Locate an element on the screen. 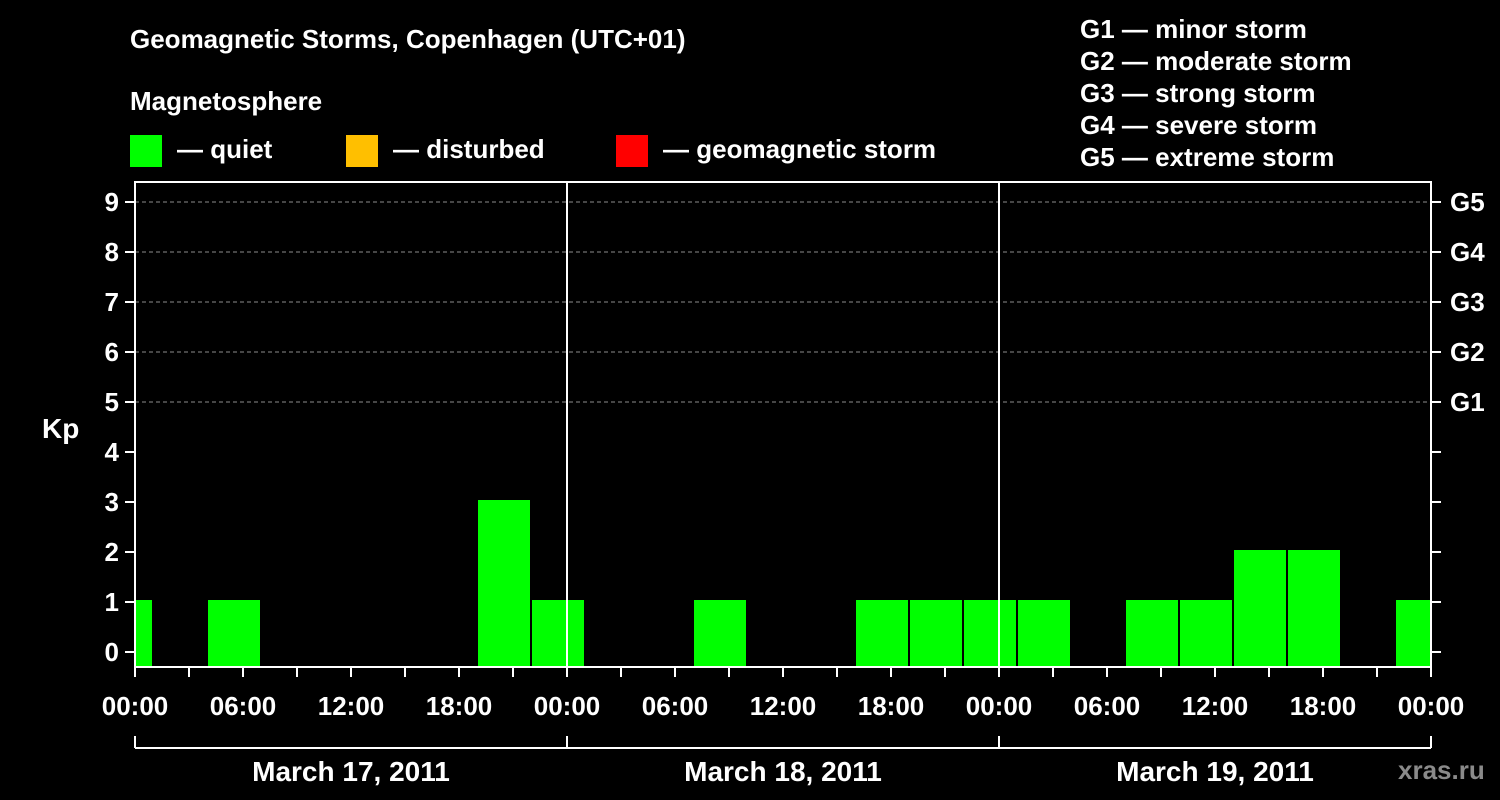 The height and width of the screenshot is (800, 1500). x-tick-label-8: 00:00 is located at coordinates (999, 706).